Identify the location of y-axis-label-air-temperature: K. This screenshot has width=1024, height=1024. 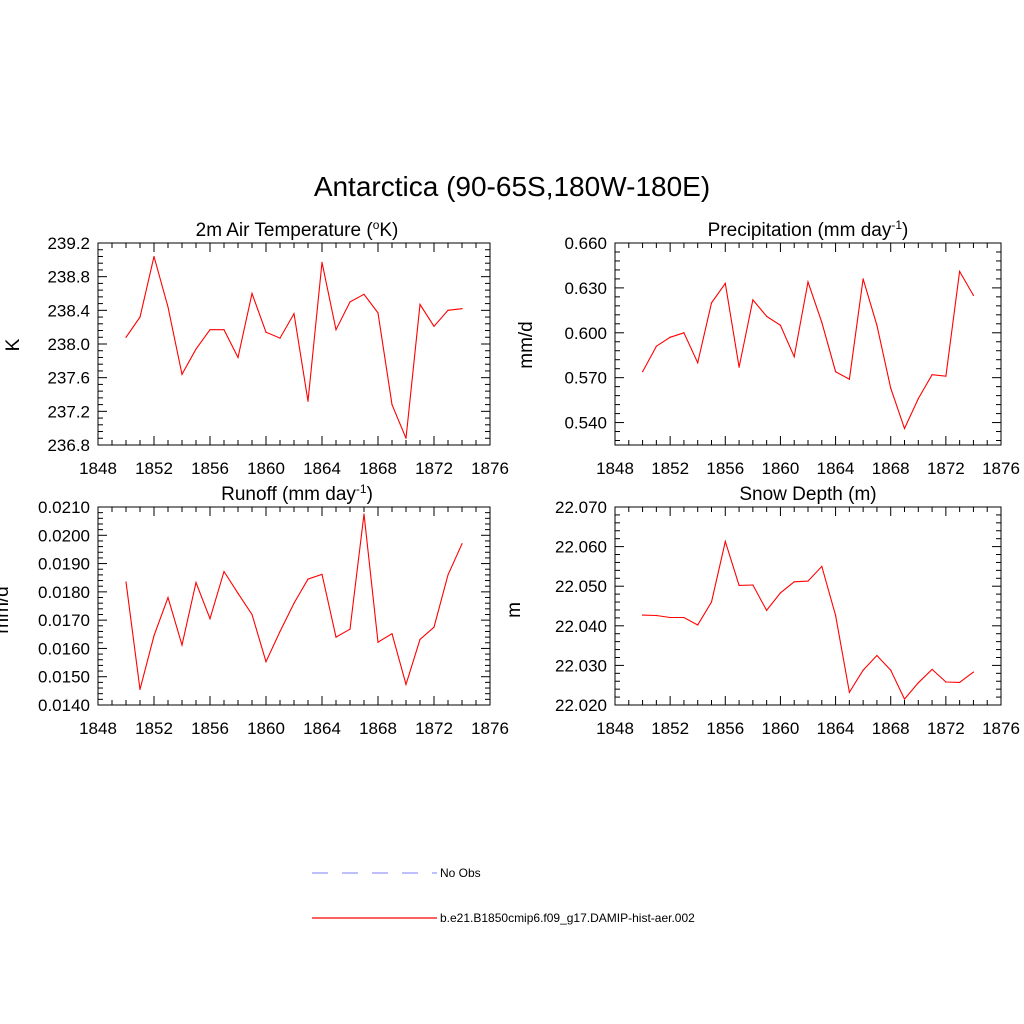
(13, 344).